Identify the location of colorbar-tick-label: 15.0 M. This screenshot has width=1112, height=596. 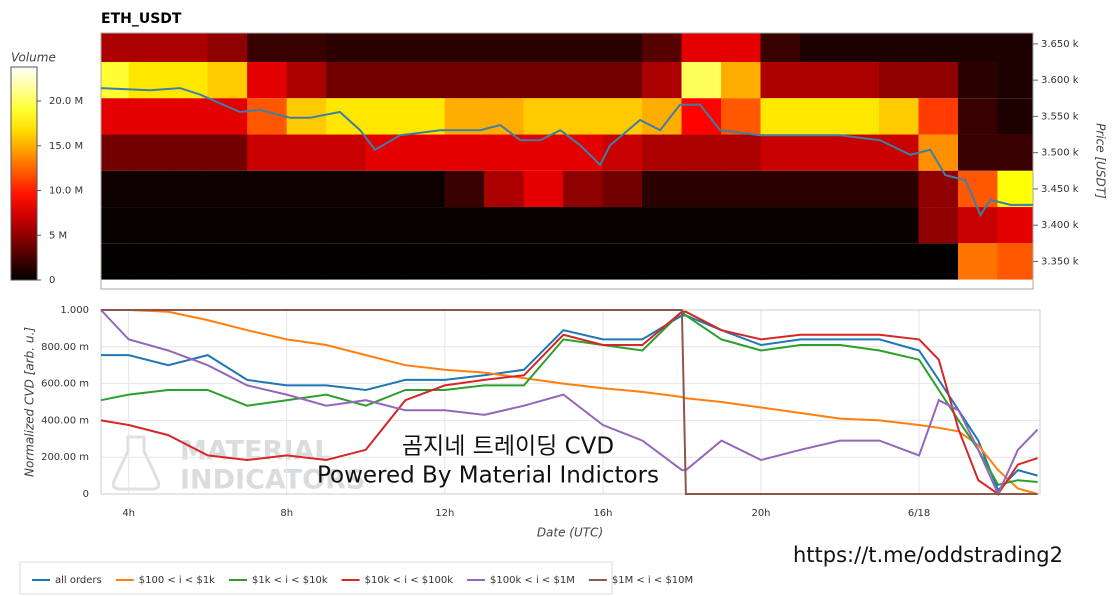
(66, 146).